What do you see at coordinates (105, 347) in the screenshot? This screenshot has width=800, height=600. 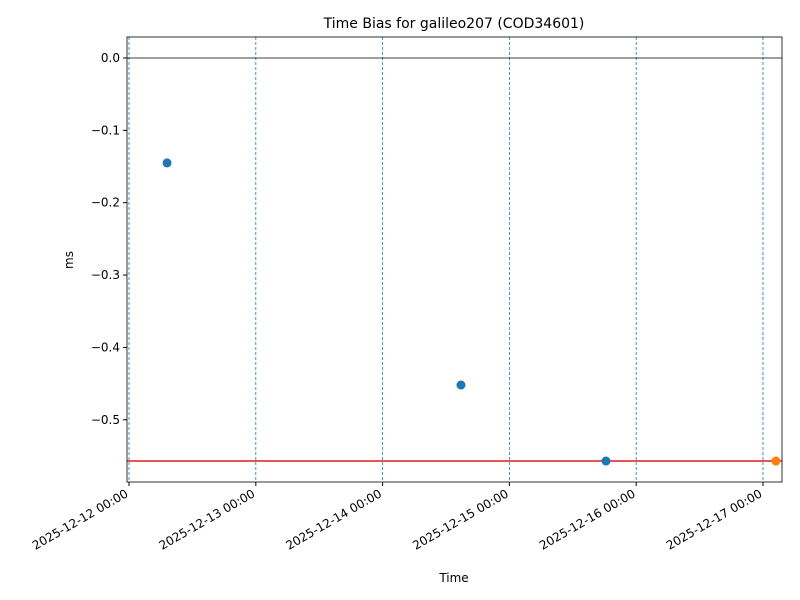 I see `y-tick-label: −0.4` at bounding box center [105, 347].